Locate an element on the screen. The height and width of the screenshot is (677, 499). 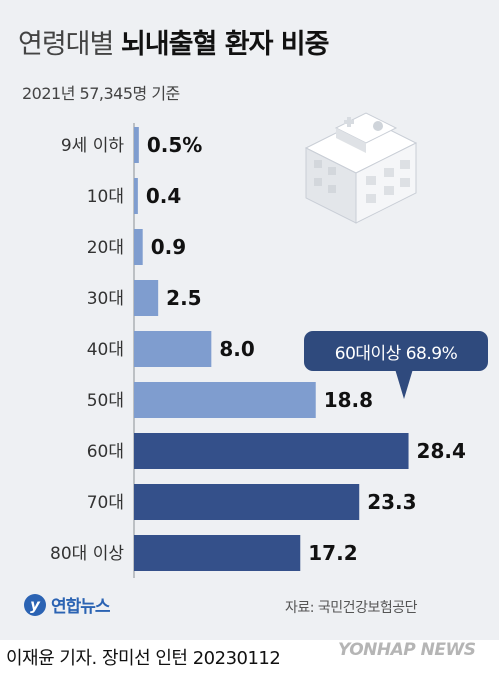
category-label: 70대 is located at coordinates (105, 503).